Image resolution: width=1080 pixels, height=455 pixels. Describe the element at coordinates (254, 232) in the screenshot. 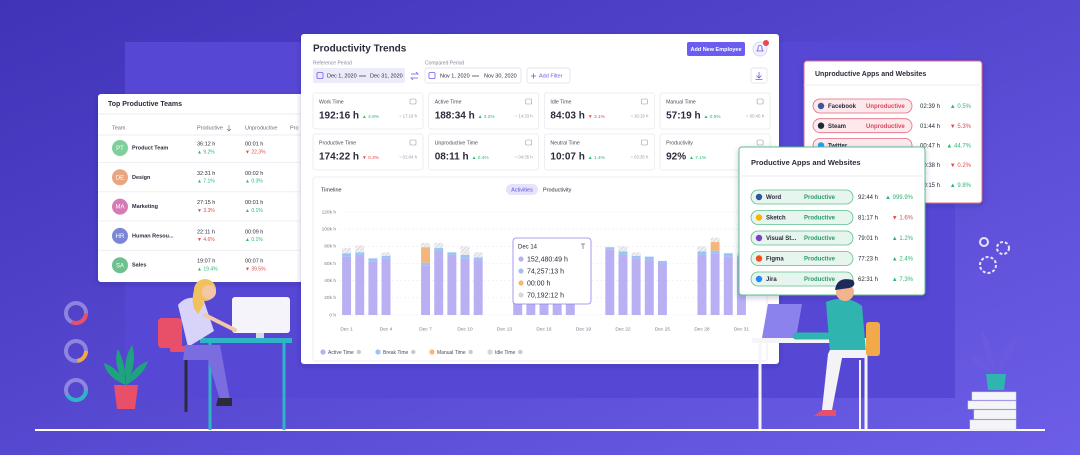

I see `unproductive-time: 00:09 h` at that location.